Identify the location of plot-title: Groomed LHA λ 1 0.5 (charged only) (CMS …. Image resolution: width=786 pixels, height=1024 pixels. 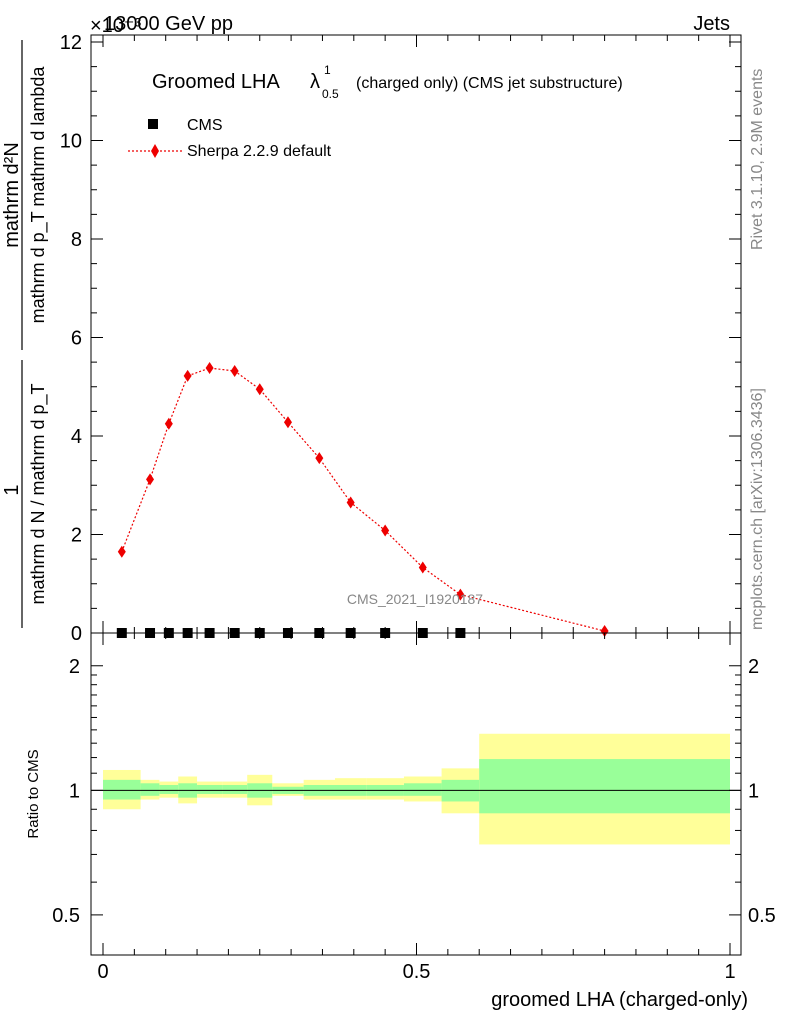
(387, 82).